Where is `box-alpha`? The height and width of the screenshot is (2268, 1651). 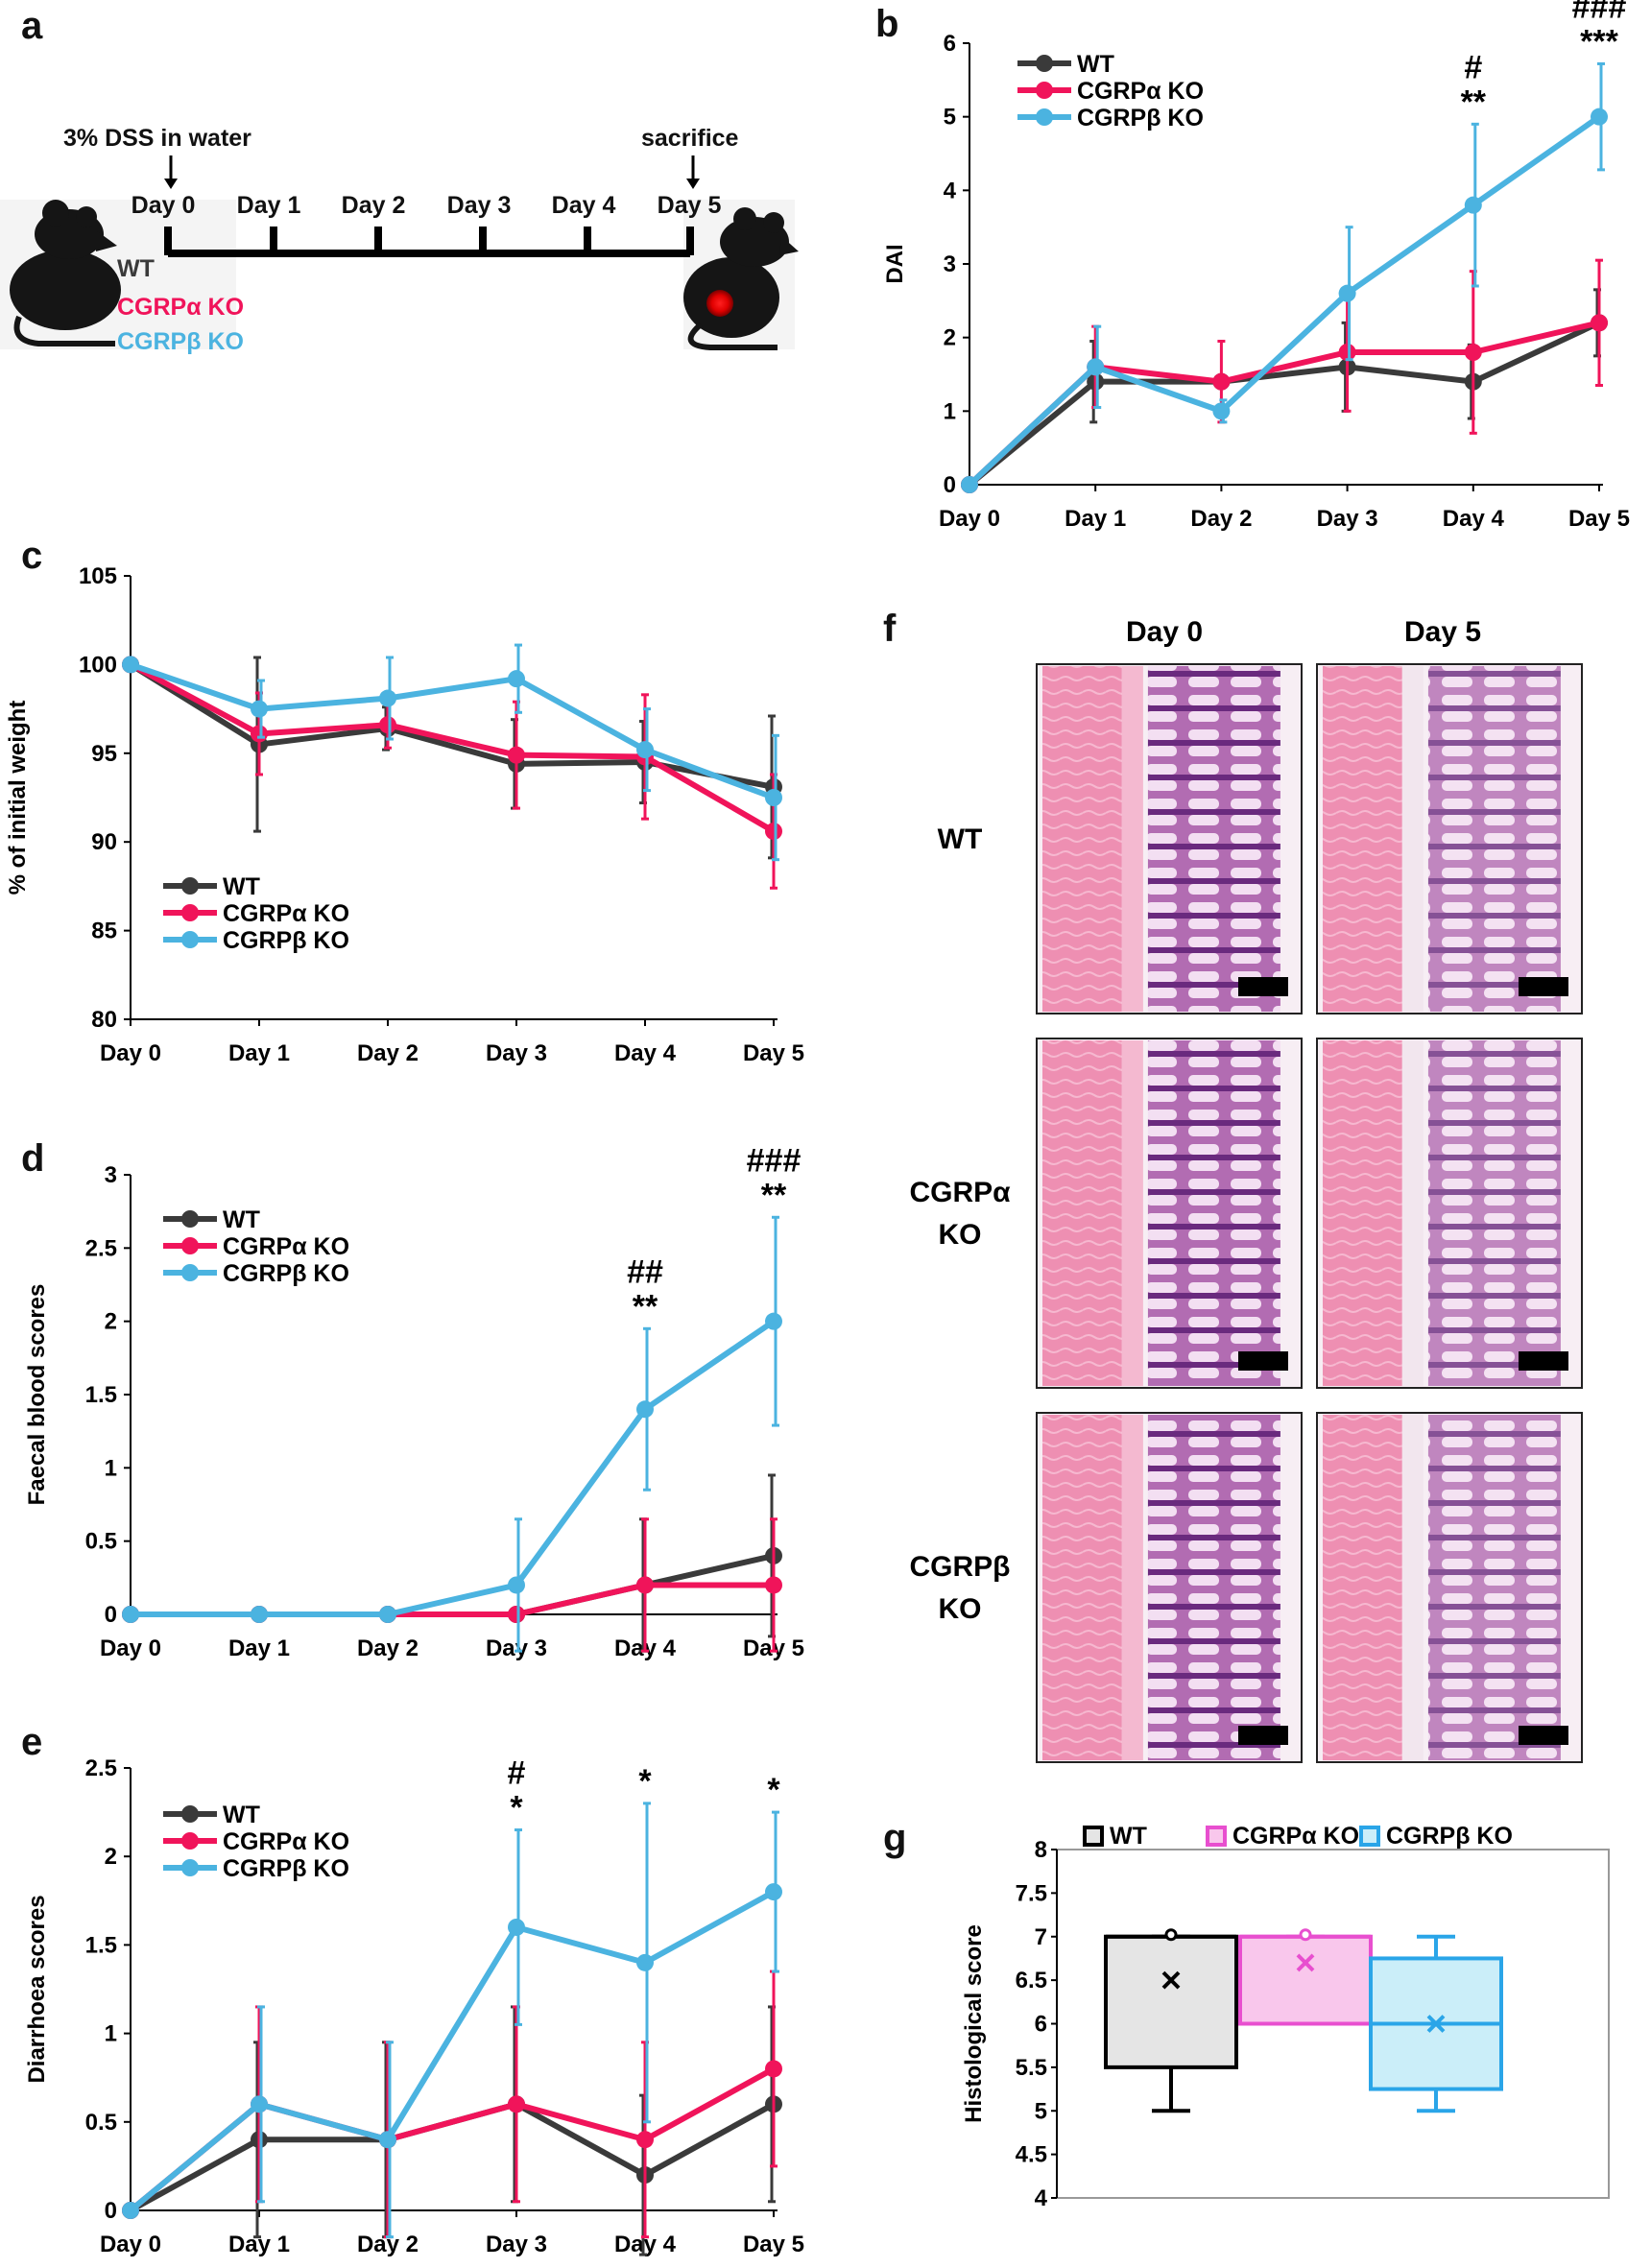 box-alpha is located at coordinates (1305, 1977).